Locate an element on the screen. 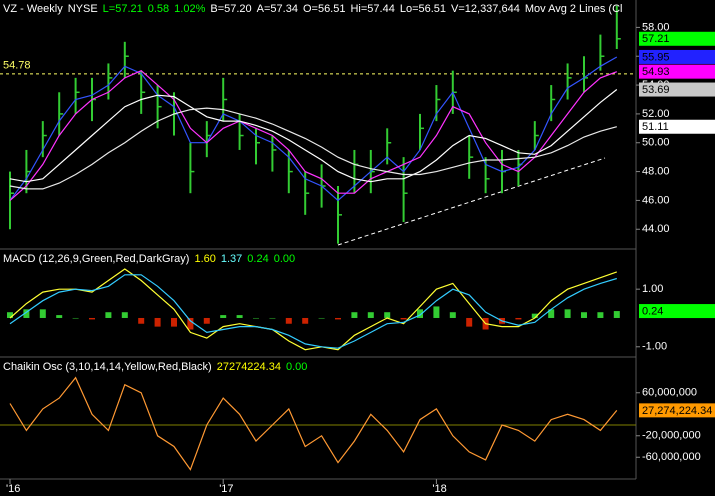 The height and width of the screenshot is (496, 715). y-tick-label: 44.00 is located at coordinates (656, 229).